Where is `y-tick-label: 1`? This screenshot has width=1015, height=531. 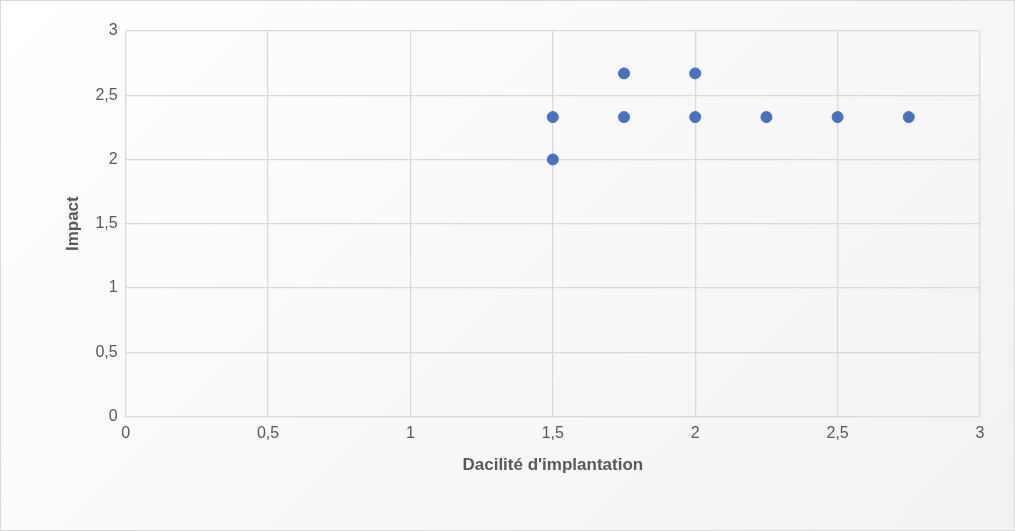
y-tick-label: 1 is located at coordinates (113, 287).